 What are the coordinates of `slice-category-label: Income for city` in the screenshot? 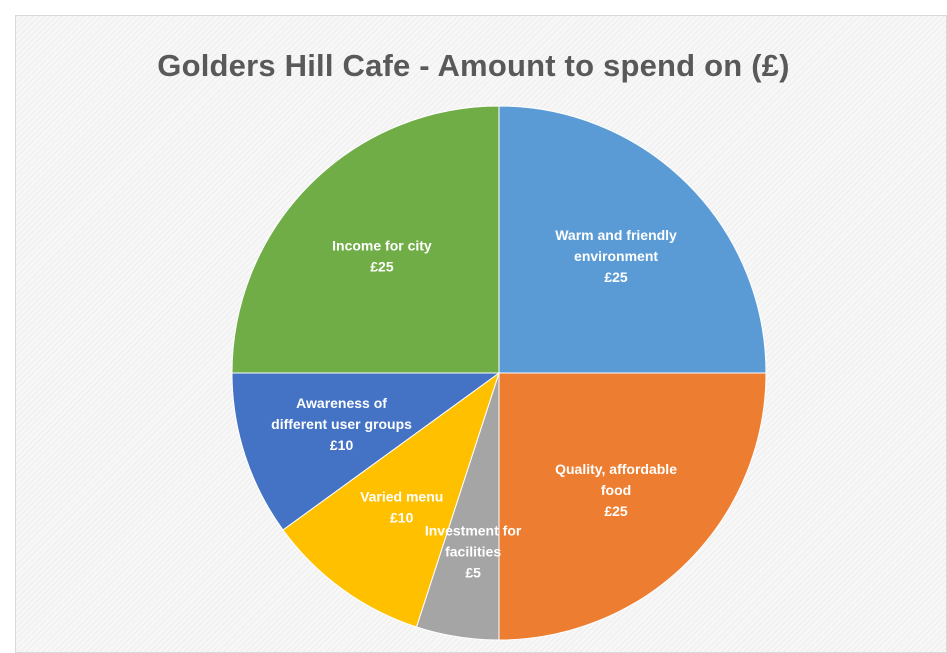 It's located at (382, 245).